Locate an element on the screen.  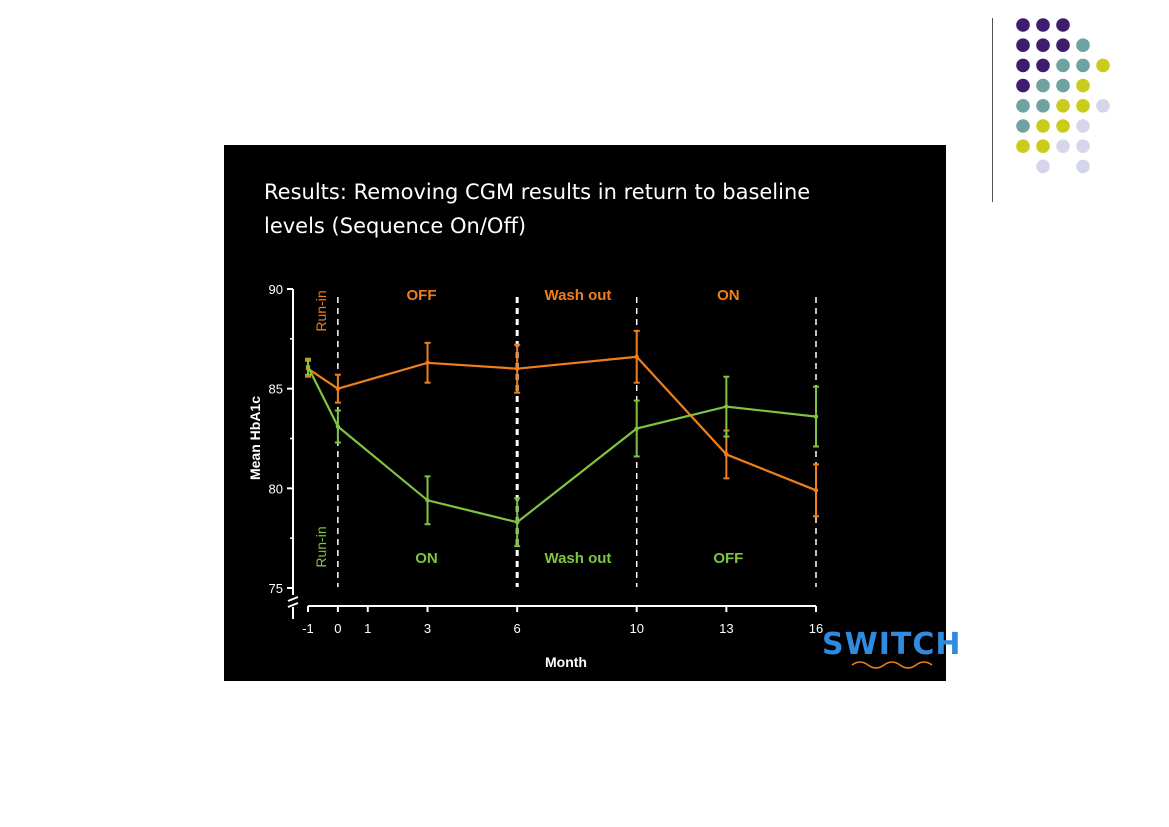
x-tick-label: 10 is located at coordinates (636, 628).